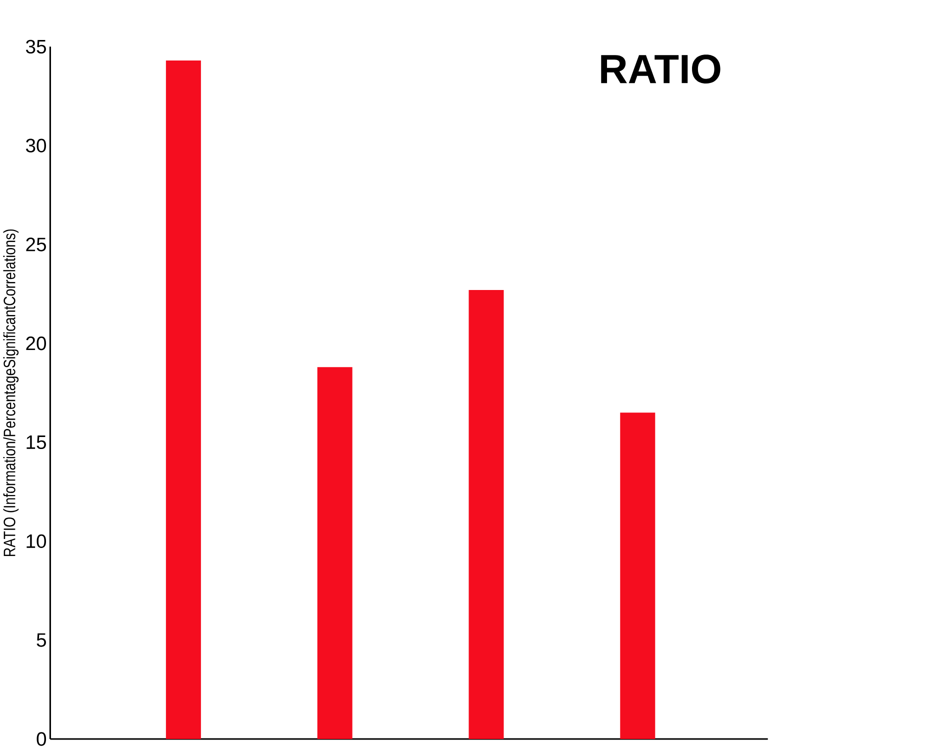 Image resolution: width=939 pixels, height=749 pixels. What do you see at coordinates (36, 47) in the screenshot?
I see `y-tick-label: 35` at bounding box center [36, 47].